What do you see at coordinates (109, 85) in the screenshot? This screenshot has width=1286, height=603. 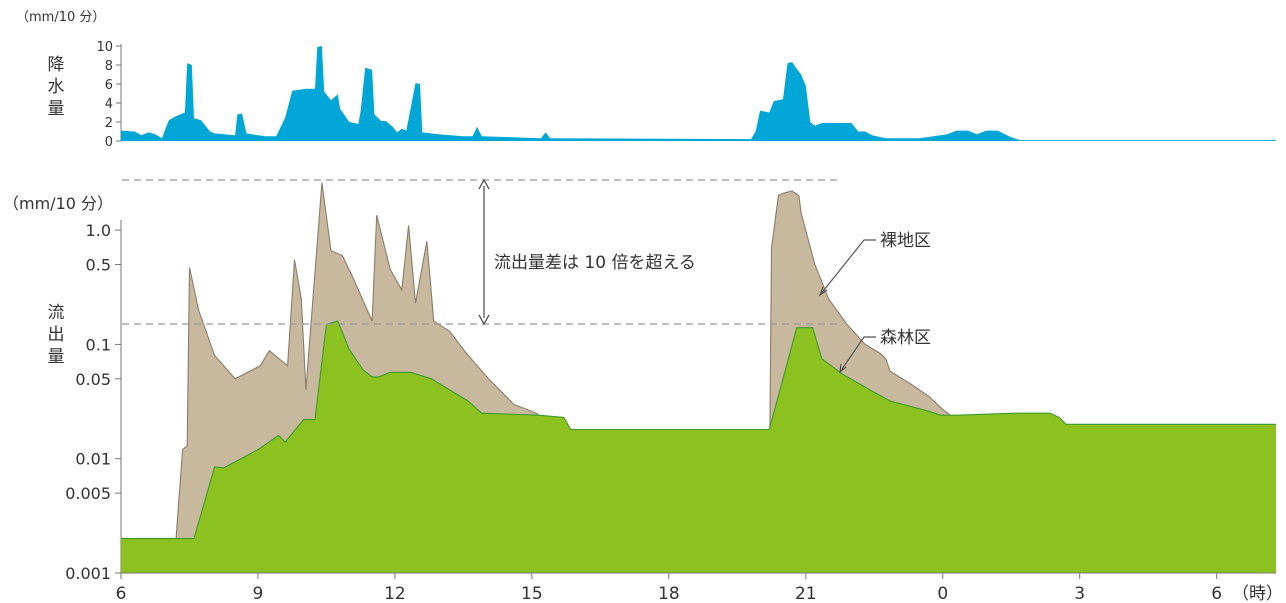 I see `precipitation-y-tick-label: 6` at bounding box center [109, 85].